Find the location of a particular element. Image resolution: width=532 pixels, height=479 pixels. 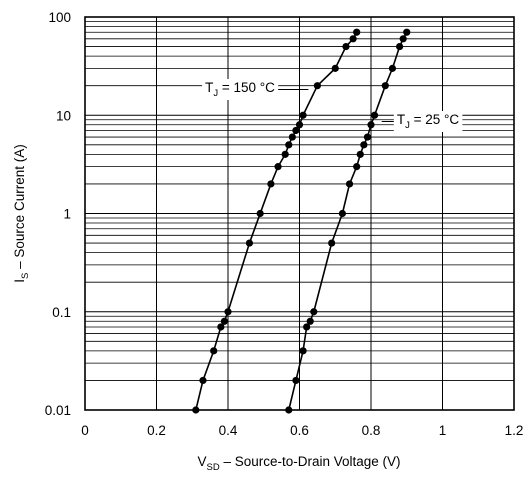

y-axis-label-sub: S is located at coordinates (25, 276).